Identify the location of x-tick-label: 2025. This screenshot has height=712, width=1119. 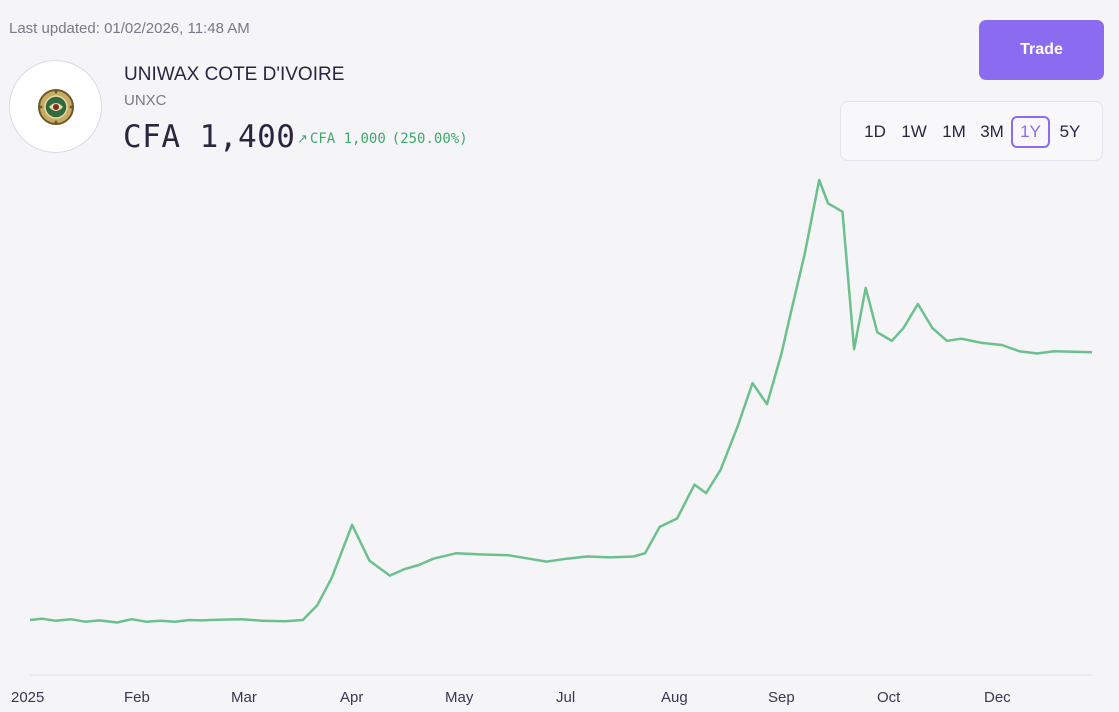
(27, 697).